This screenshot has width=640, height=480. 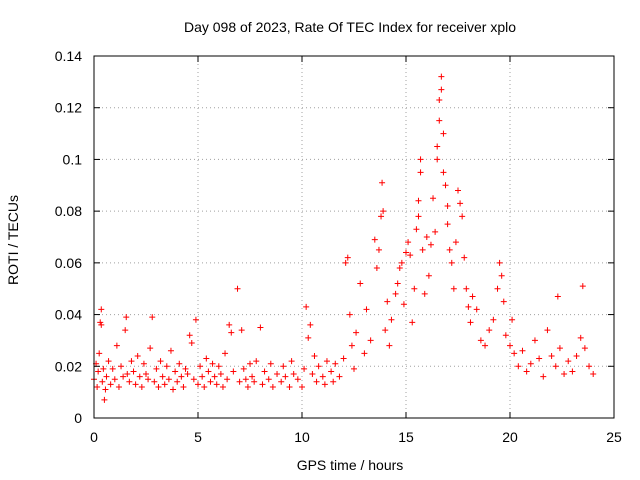 What do you see at coordinates (68, 315) in the screenshot?
I see `y-tick-label: 0.04` at bounding box center [68, 315].